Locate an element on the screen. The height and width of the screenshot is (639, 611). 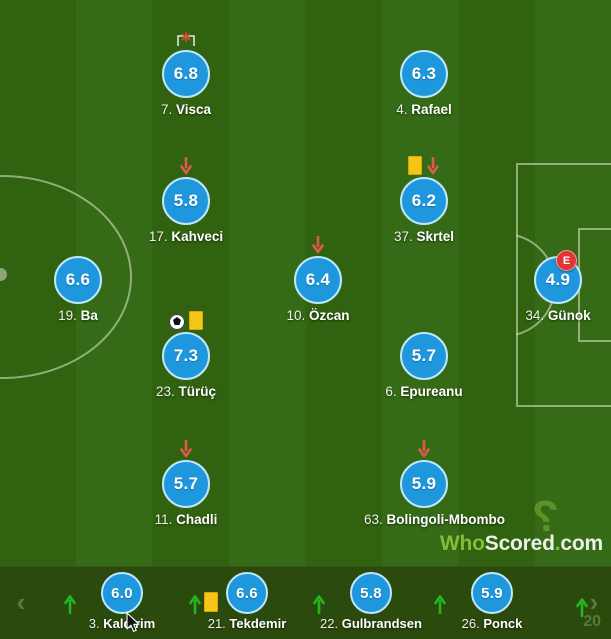
centre-spot-marking is located at coordinates (3, 274).